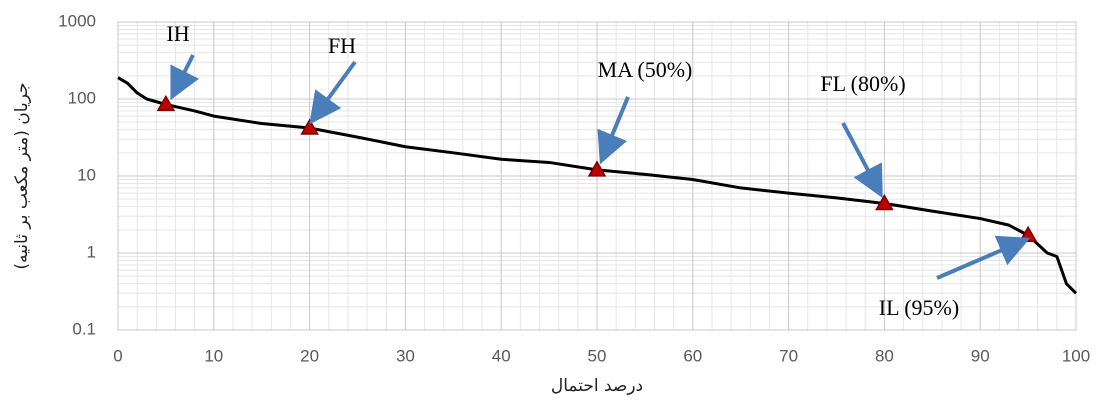 Image resolution: width=1097 pixels, height=402 pixels. Describe the element at coordinates (980, 355) in the screenshot. I see `x-tick-label: 90` at that location.